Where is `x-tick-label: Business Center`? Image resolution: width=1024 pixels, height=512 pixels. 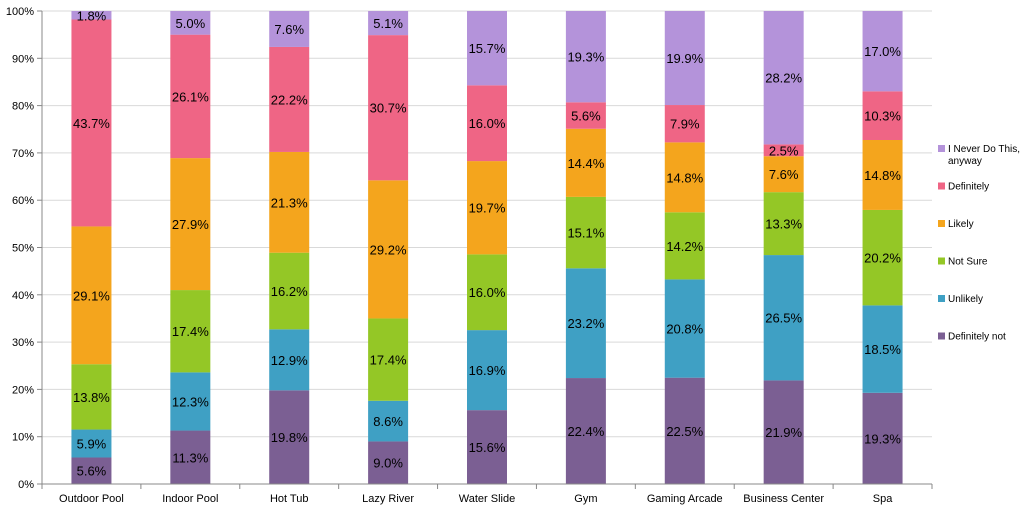
x-tick-label: Business Center is located at coordinates (783, 499).